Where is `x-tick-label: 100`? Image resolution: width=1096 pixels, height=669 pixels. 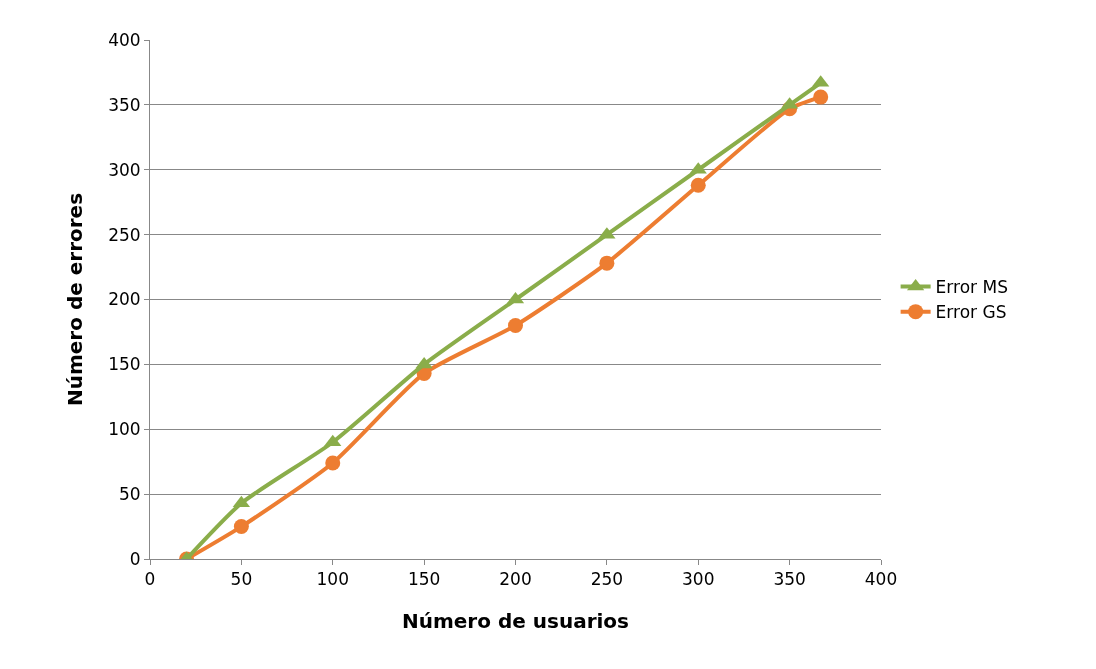
x-tick-label: 100 is located at coordinates (332, 579).